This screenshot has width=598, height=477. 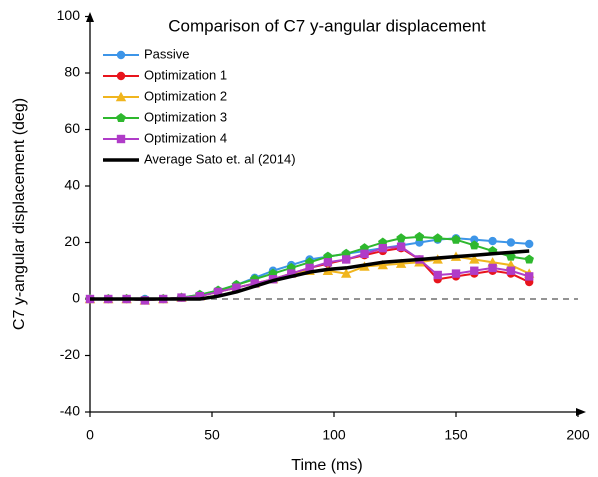 I want to click on legend-label: Average Sato et. al (2014), so click(x=220, y=158).